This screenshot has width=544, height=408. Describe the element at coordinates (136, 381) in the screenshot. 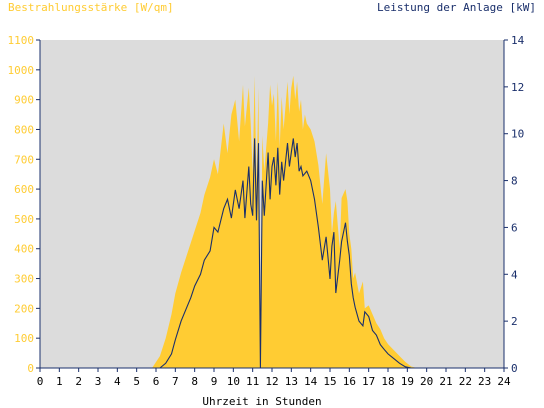

I see `x-tick-label: 5` at that location.